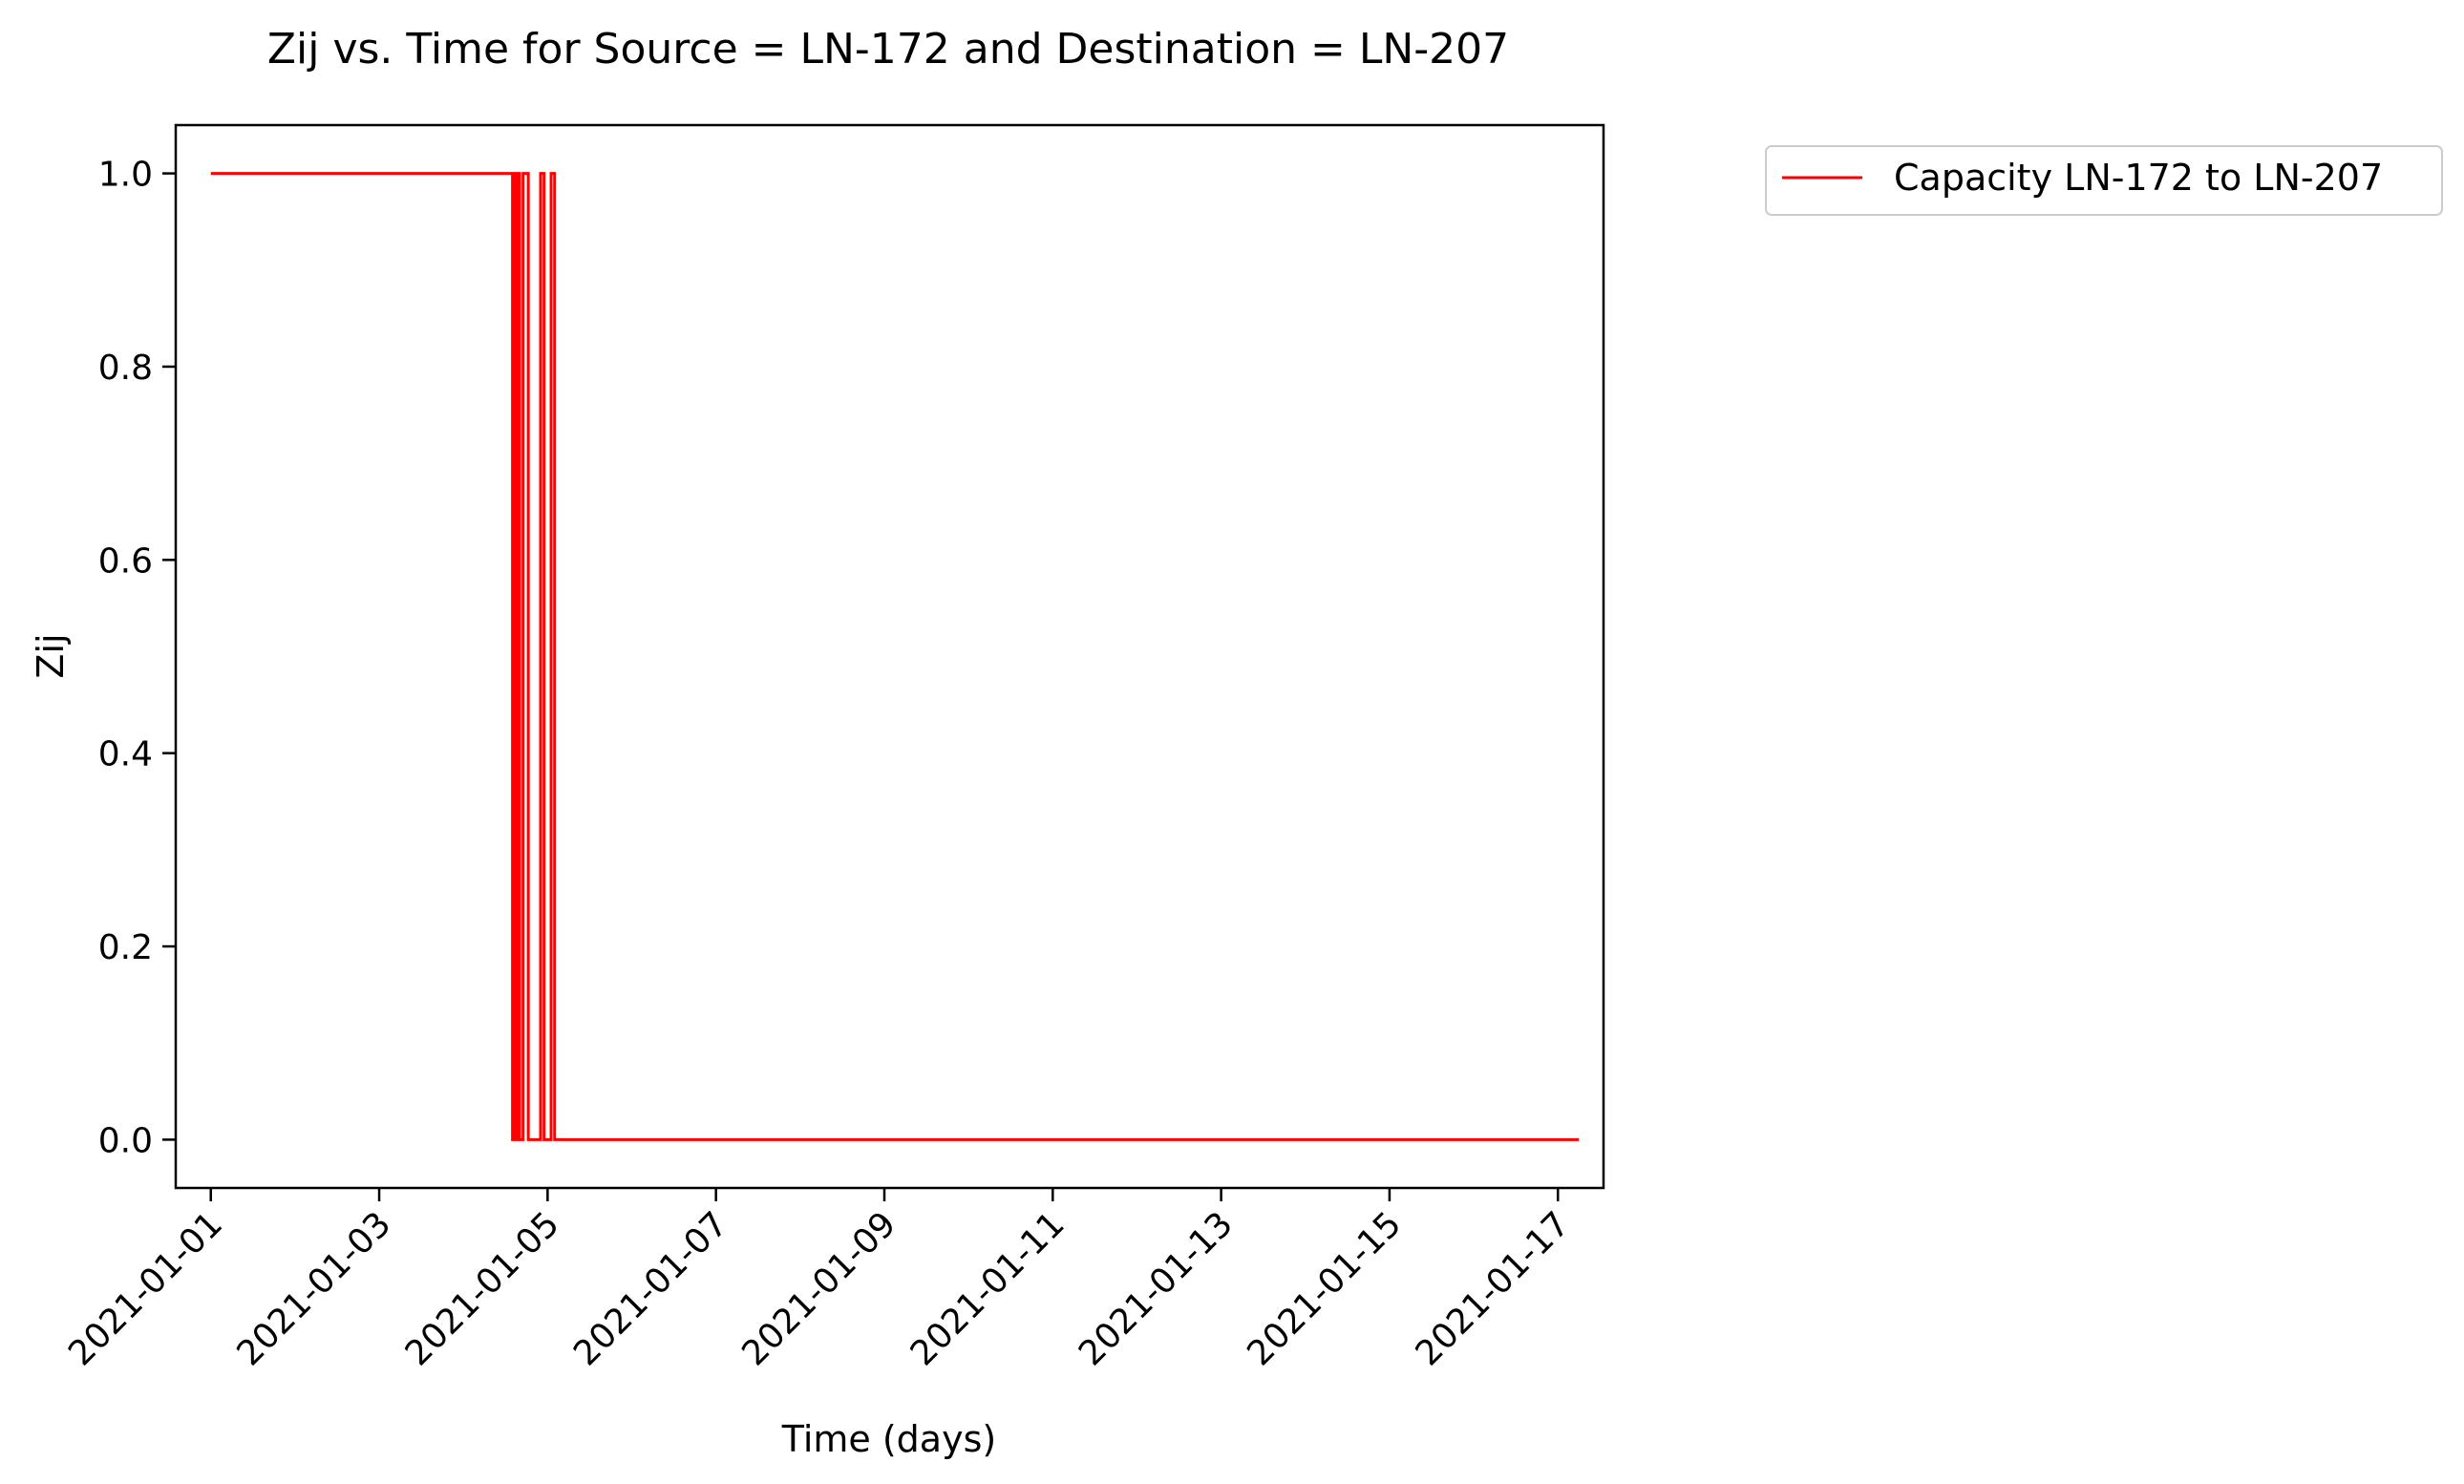 Image resolution: width=2464 pixels, height=1484 pixels. What do you see at coordinates (125, 561) in the screenshot?
I see `y-tick-label: 0.6` at bounding box center [125, 561].